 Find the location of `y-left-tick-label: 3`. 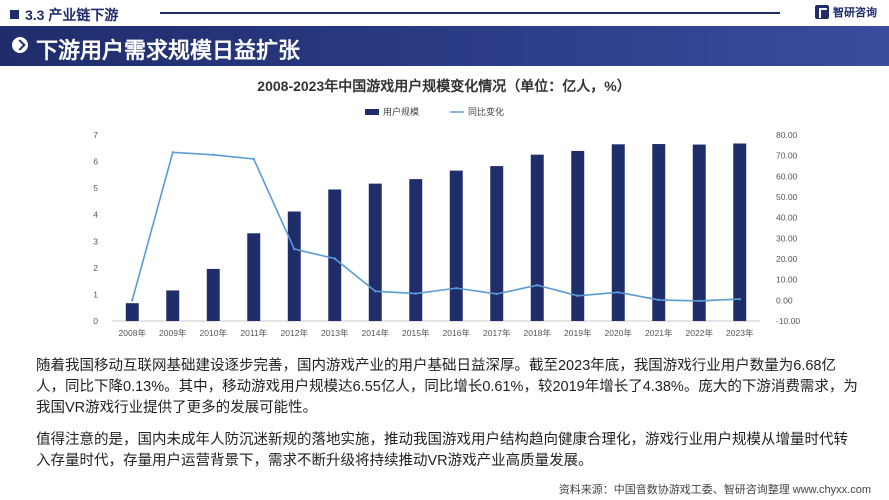

y-left-tick-label: 3 is located at coordinates (95, 241).